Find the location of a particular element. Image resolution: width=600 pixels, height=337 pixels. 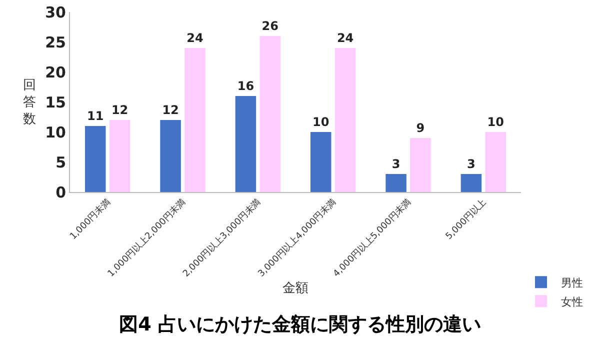

y-tick-label: 15 is located at coordinates (55, 102).